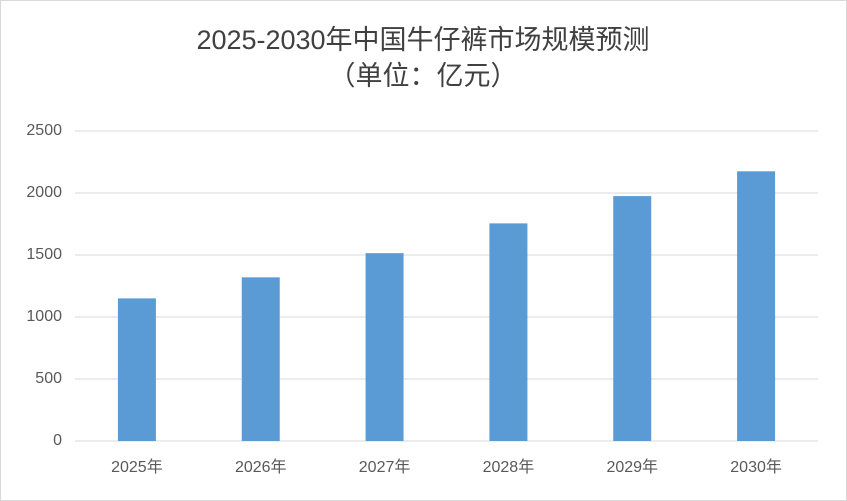 The width and height of the screenshot is (847, 501). I want to click on y-tick-label: 0, so click(57, 440).